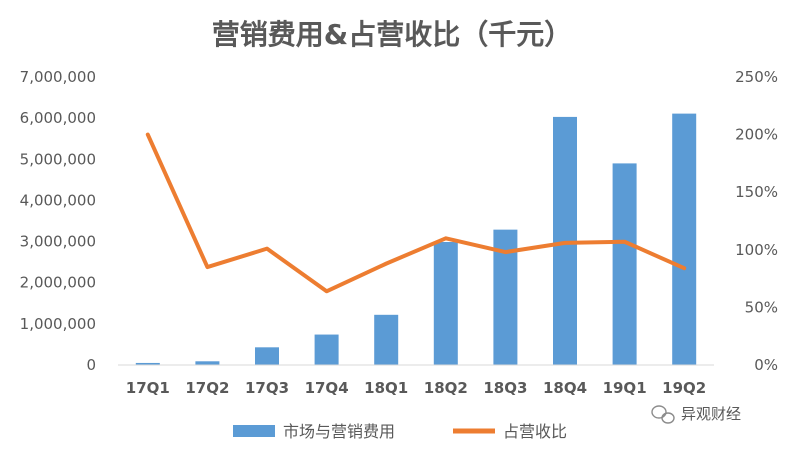  I want to click on category-label: 17Q1, so click(148, 388).